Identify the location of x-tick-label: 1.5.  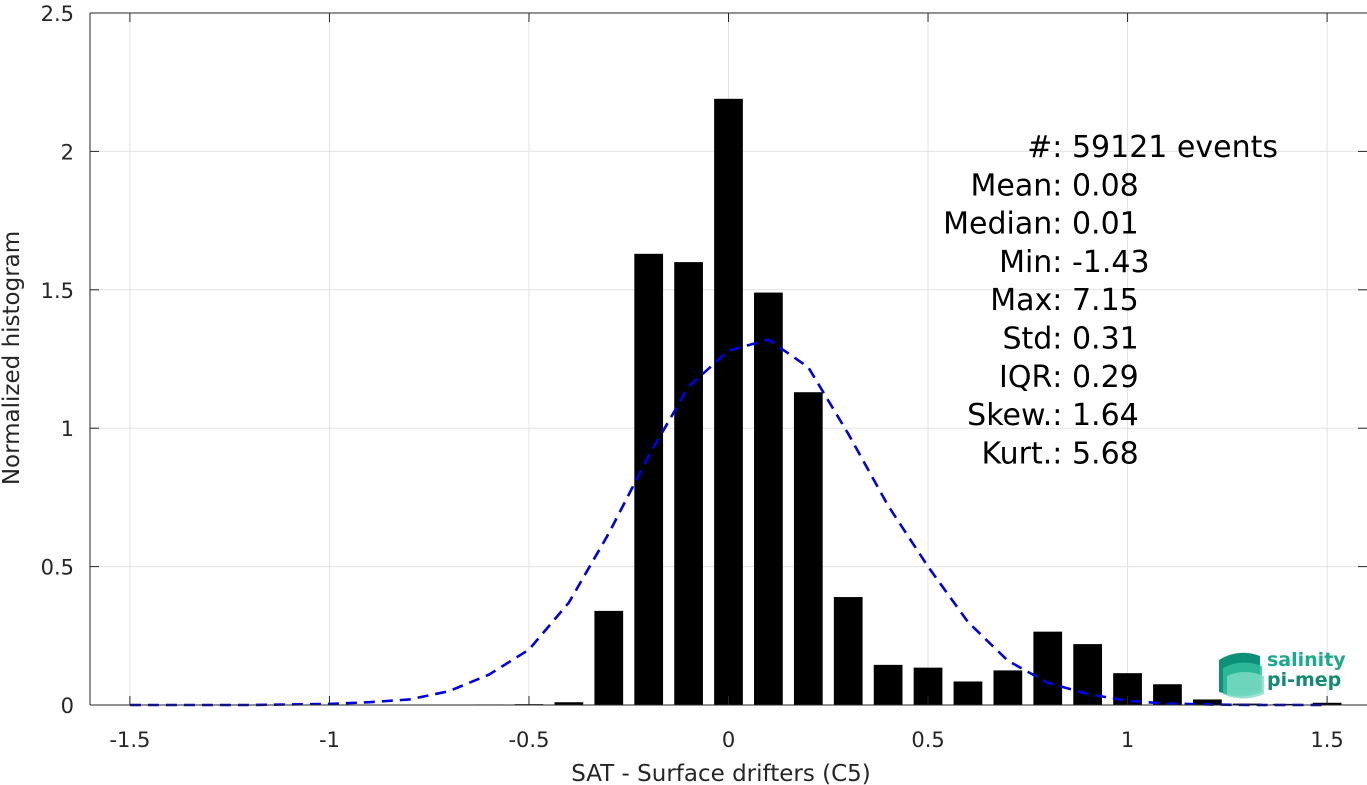
(1326, 740).